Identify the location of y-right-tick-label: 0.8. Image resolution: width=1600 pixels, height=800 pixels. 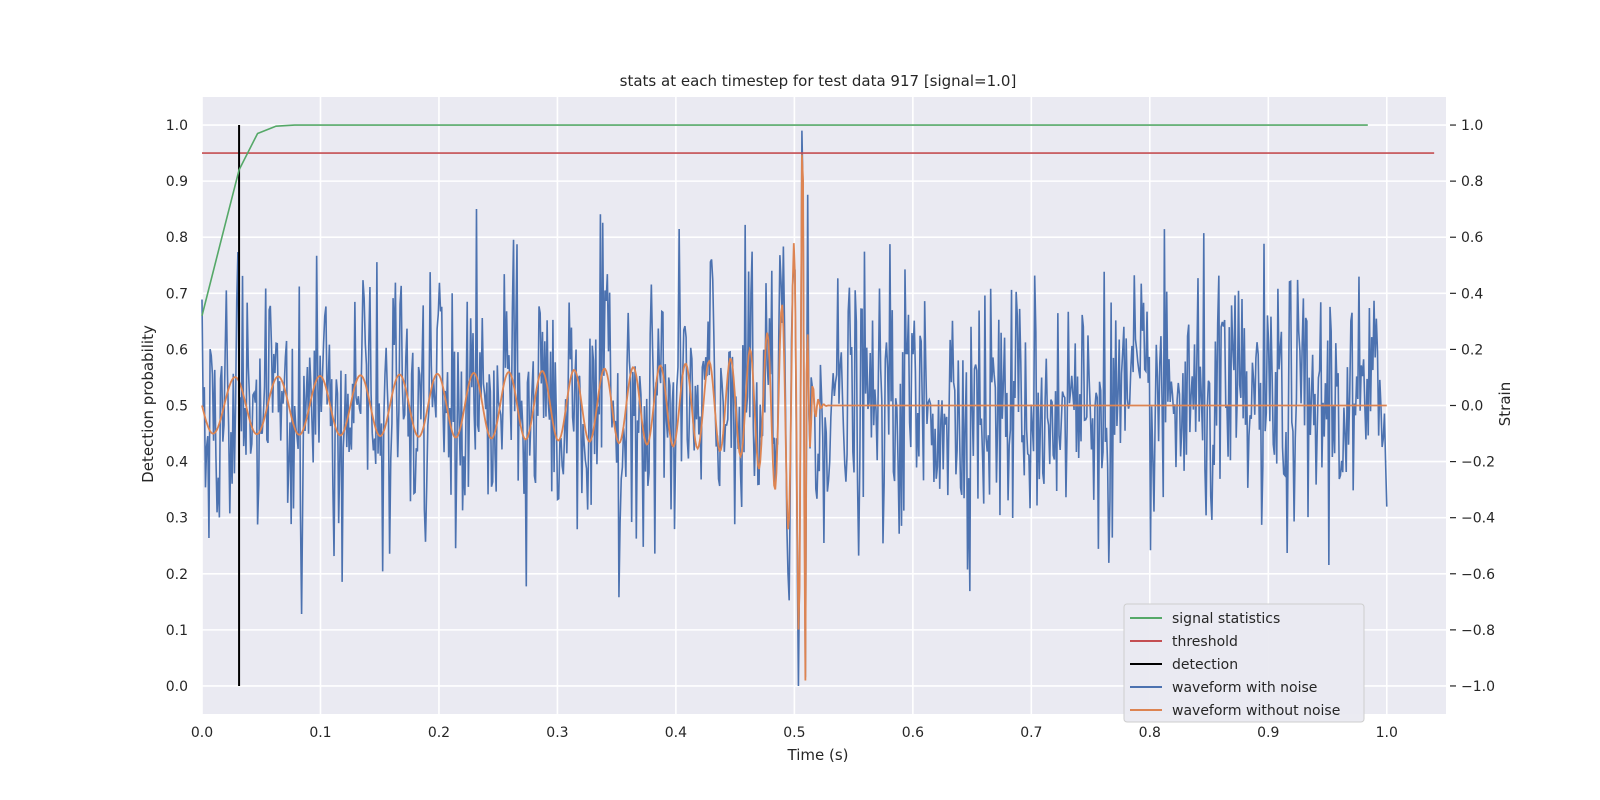
(1472, 182).